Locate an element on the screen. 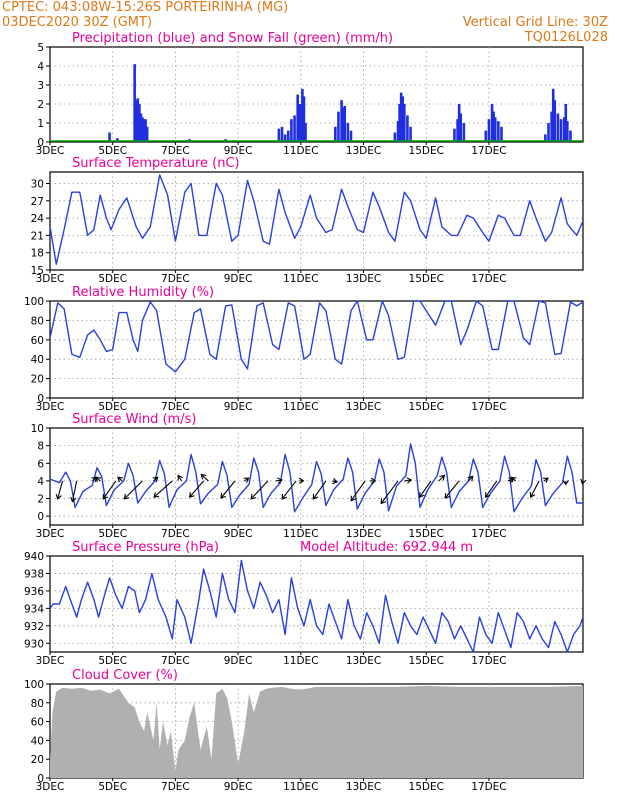 The image size is (618, 800). y-tick-label: 938 is located at coordinates (34, 574).